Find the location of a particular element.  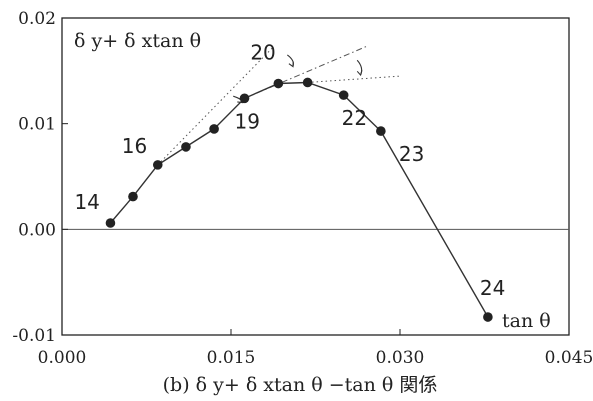

point-label: 20 is located at coordinates (262, 53).